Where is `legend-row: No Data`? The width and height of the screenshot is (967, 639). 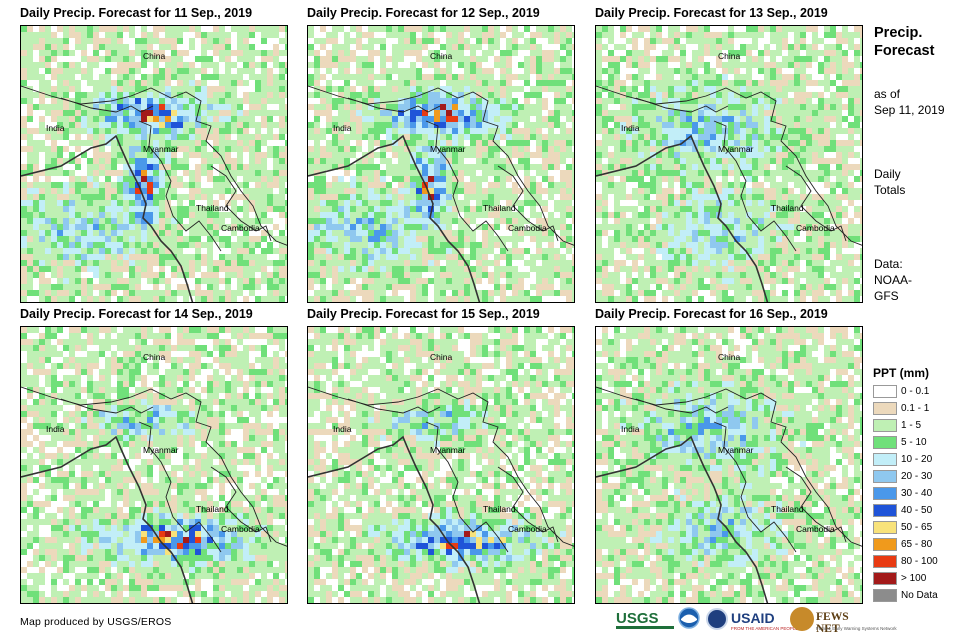
legend-row: No Data is located at coordinates (918, 595).